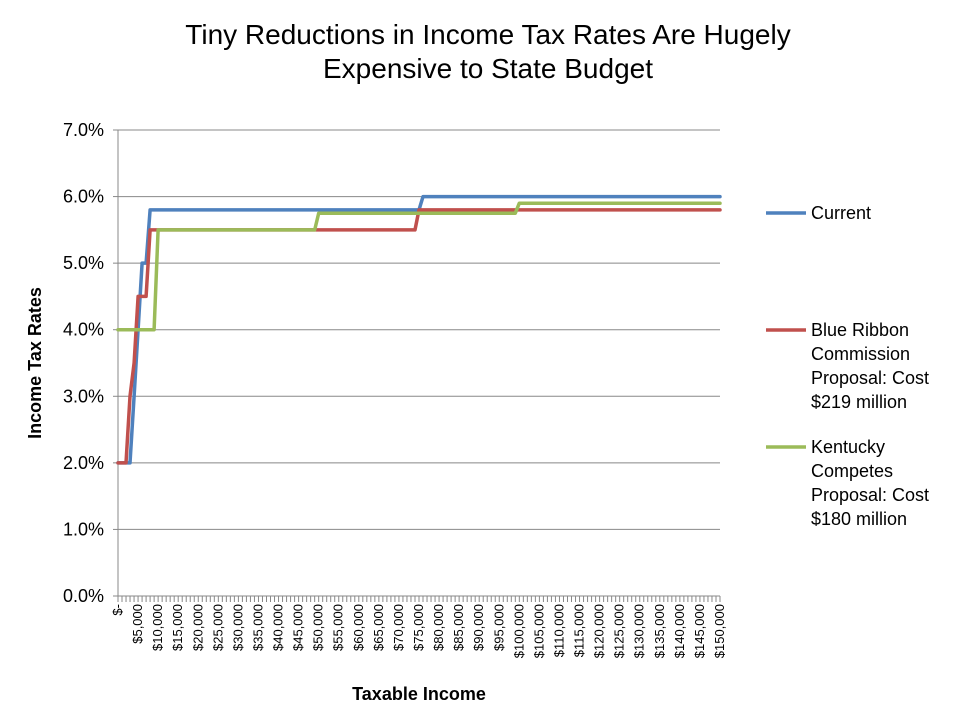 The width and height of the screenshot is (976, 711). I want to click on y-tick-label: 7.0%, so click(83, 130).